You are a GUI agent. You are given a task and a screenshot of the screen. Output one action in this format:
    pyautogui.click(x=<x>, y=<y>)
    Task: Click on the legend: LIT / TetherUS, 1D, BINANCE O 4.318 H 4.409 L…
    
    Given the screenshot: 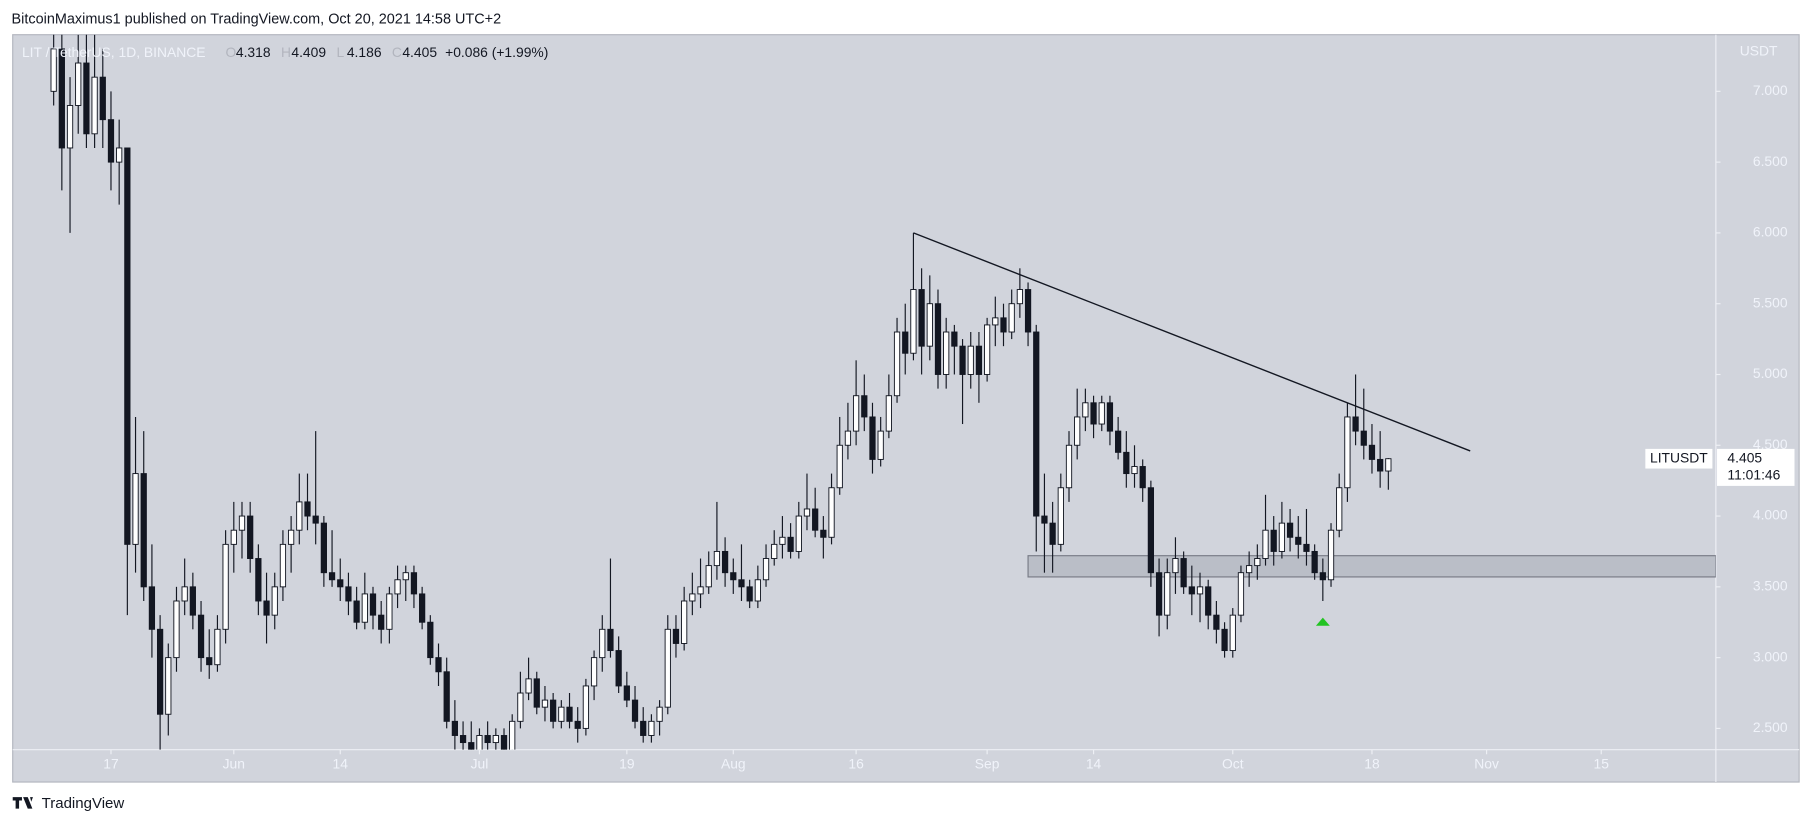 What is the action you would take?
    pyautogui.click(x=285, y=52)
    